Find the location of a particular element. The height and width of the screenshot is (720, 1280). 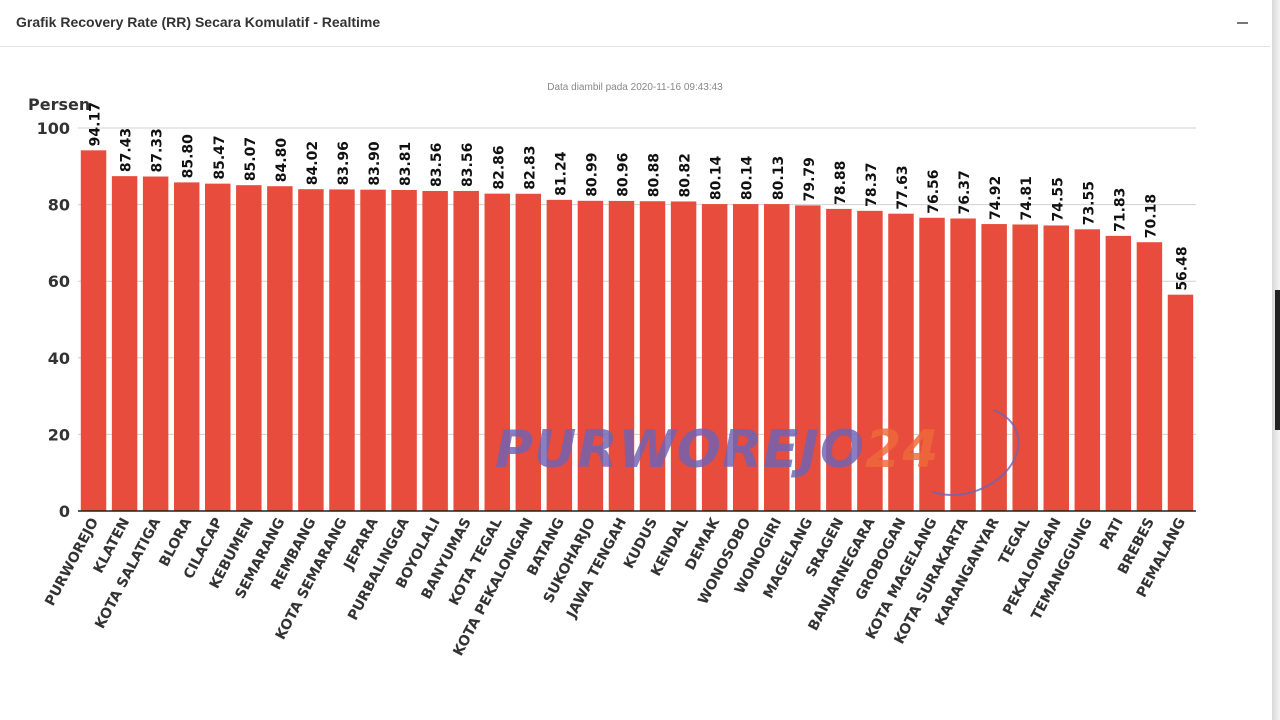

data-label: 74.81 is located at coordinates (1027, 198).